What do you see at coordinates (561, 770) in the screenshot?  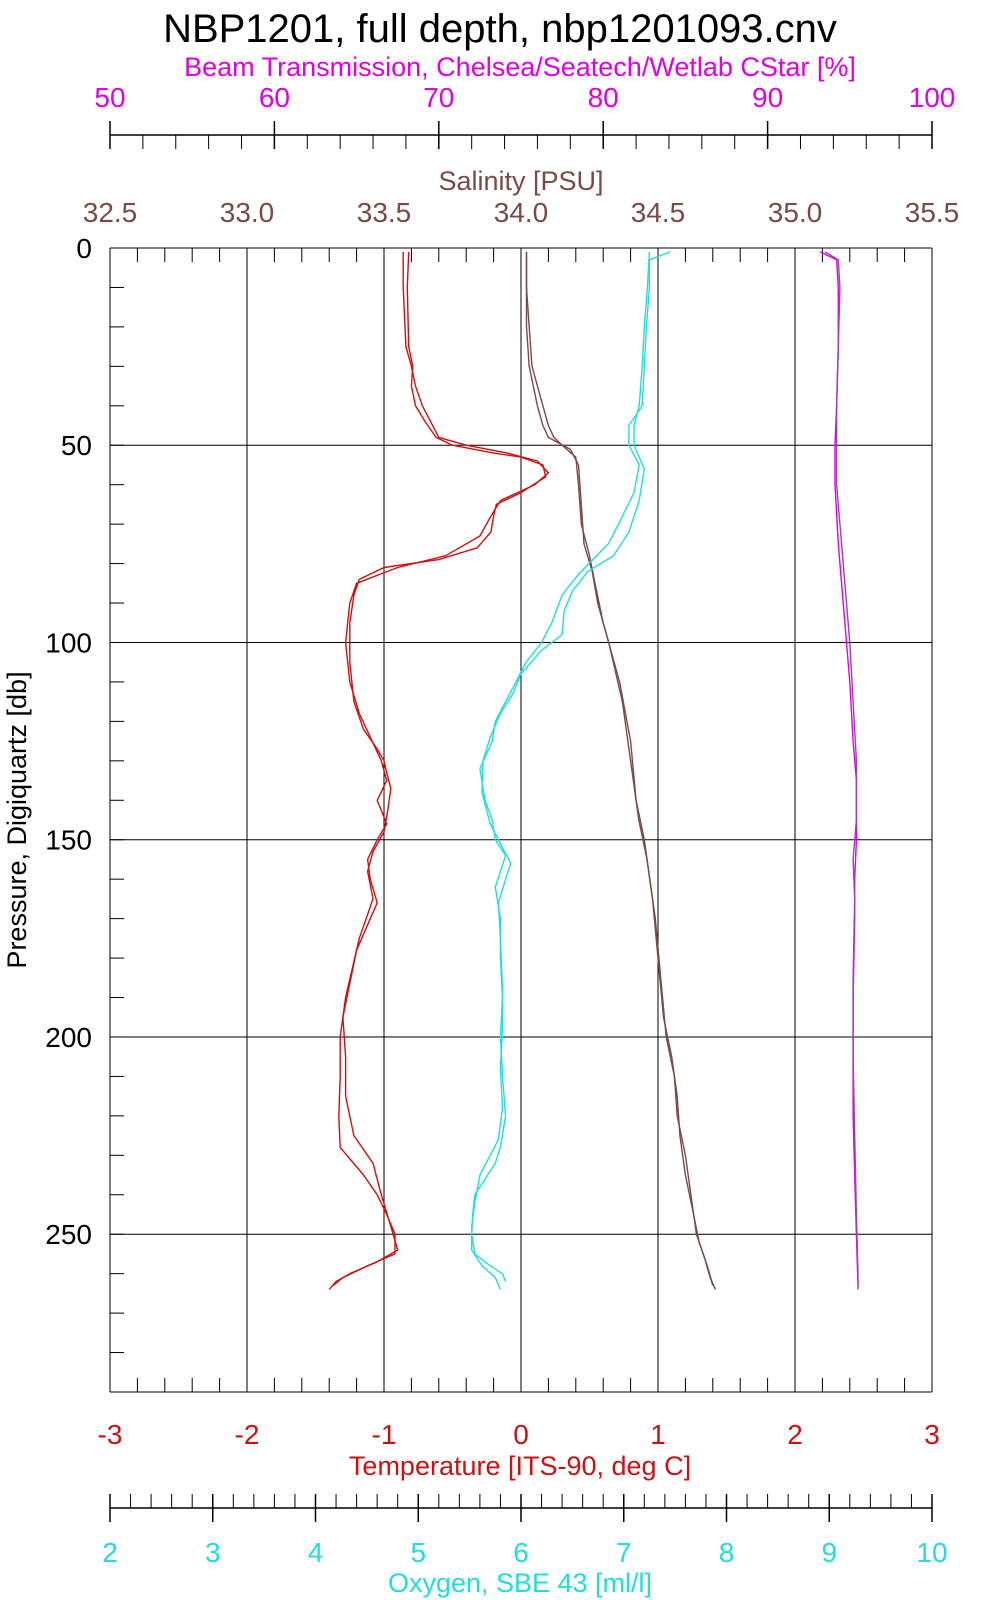 I see `series-line-oxy_up` at bounding box center [561, 770].